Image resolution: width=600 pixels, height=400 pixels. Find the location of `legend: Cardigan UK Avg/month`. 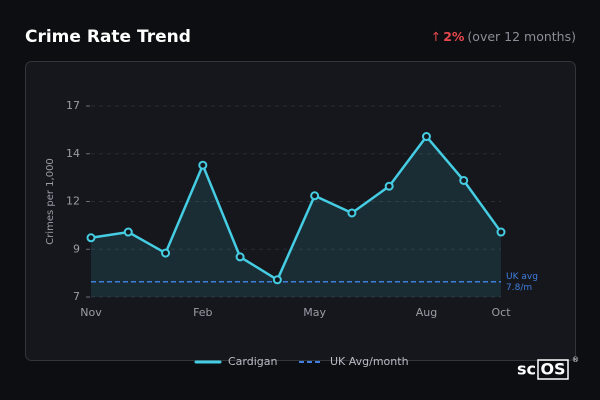

legend: Cardigan UK Avg/month is located at coordinates (301, 361).